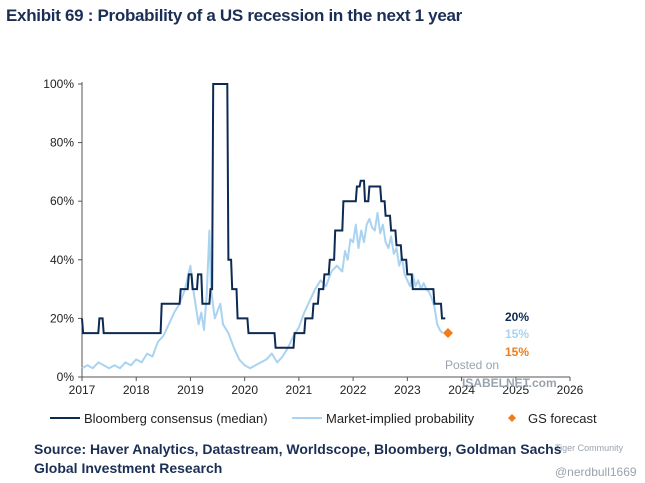 The width and height of the screenshot is (645, 483). I want to click on y-tick-label: 100%, so click(58, 84).